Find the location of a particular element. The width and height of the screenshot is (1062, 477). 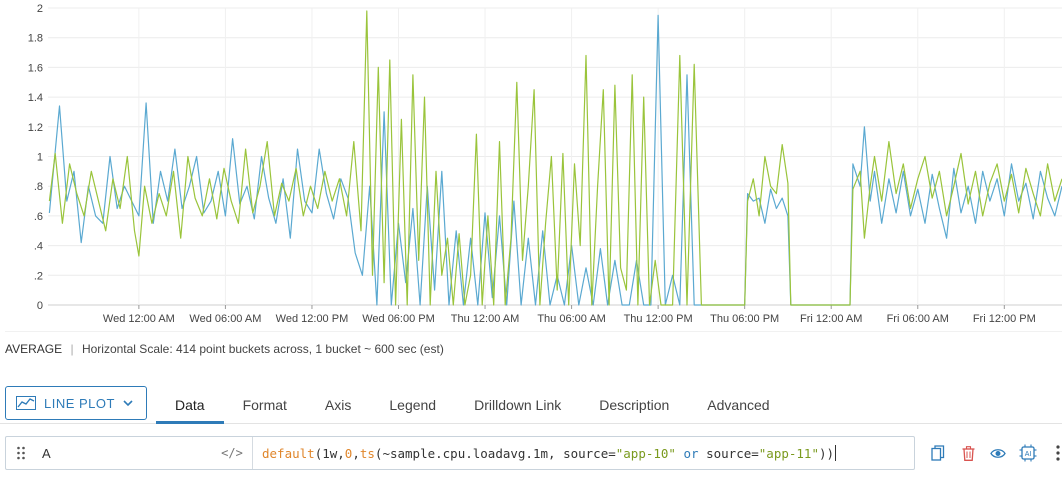

y-tick-label: .4 is located at coordinates (38, 247).